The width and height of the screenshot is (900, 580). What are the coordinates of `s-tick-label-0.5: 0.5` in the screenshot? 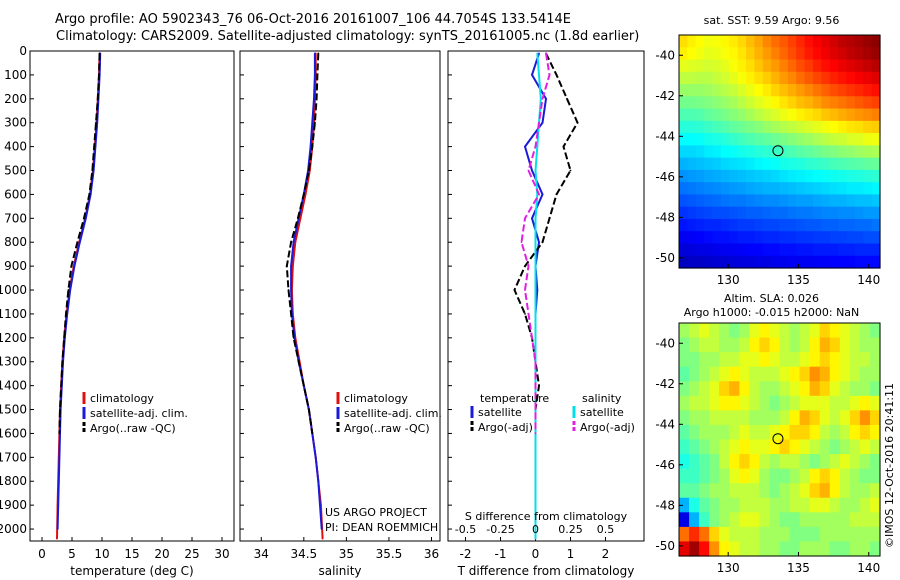 It's located at (606, 529).